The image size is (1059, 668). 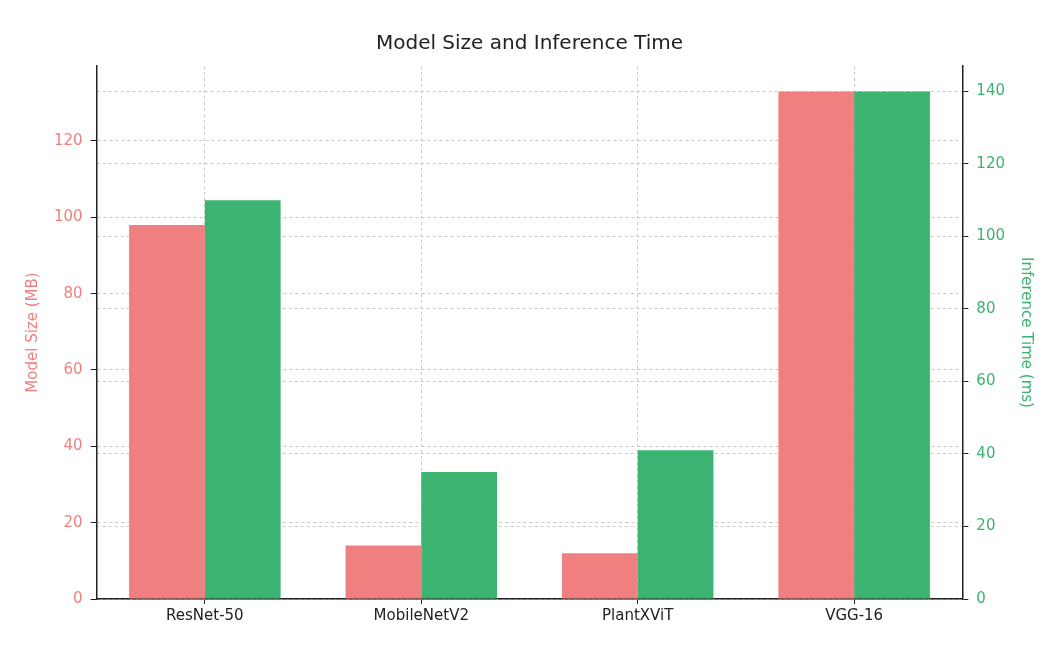 What do you see at coordinates (986, 525) in the screenshot?
I see `y2-tick-label: 20` at bounding box center [986, 525].